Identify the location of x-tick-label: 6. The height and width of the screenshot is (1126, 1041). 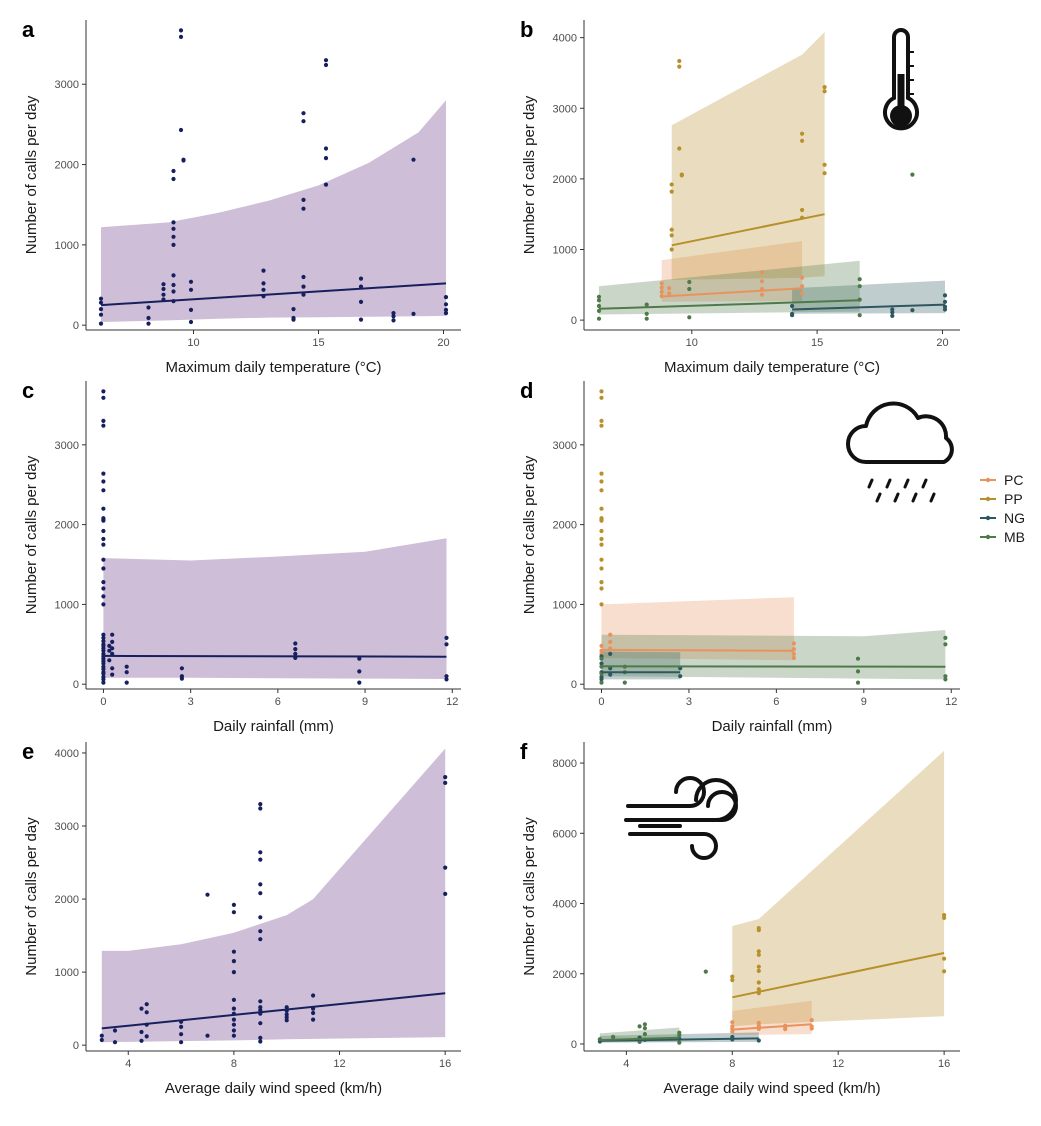
(776, 702).